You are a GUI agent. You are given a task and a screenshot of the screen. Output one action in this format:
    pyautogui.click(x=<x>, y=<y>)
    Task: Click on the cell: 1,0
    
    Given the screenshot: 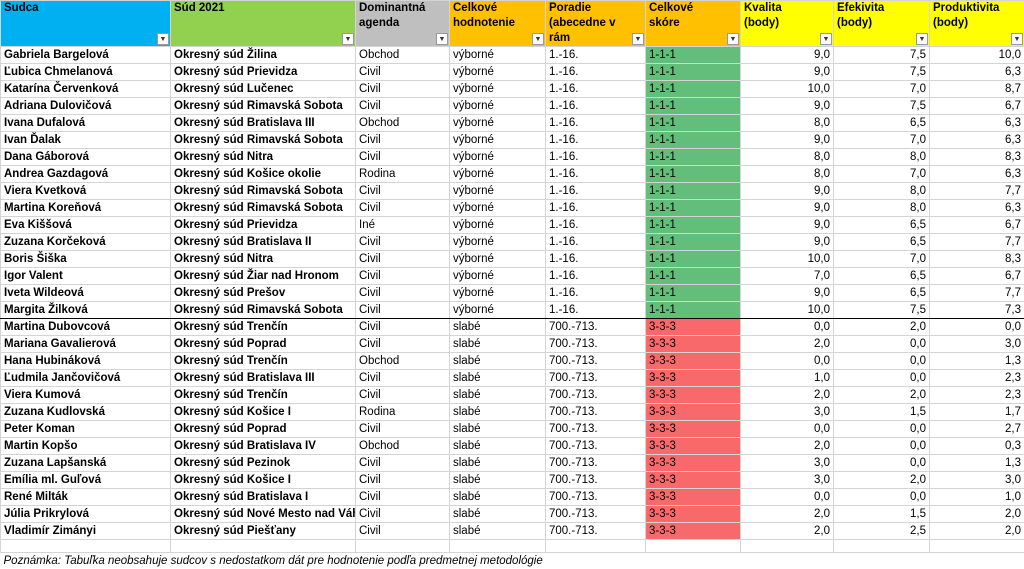 What is the action you would take?
    pyautogui.click(x=977, y=497)
    